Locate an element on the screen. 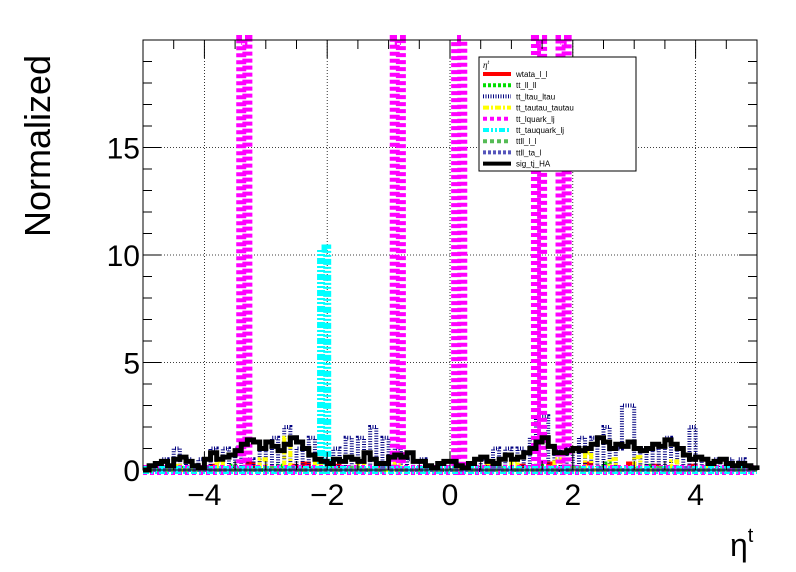 This screenshot has height=572, width=796. legend-label: tt_tauquark_lj is located at coordinates (540, 130).